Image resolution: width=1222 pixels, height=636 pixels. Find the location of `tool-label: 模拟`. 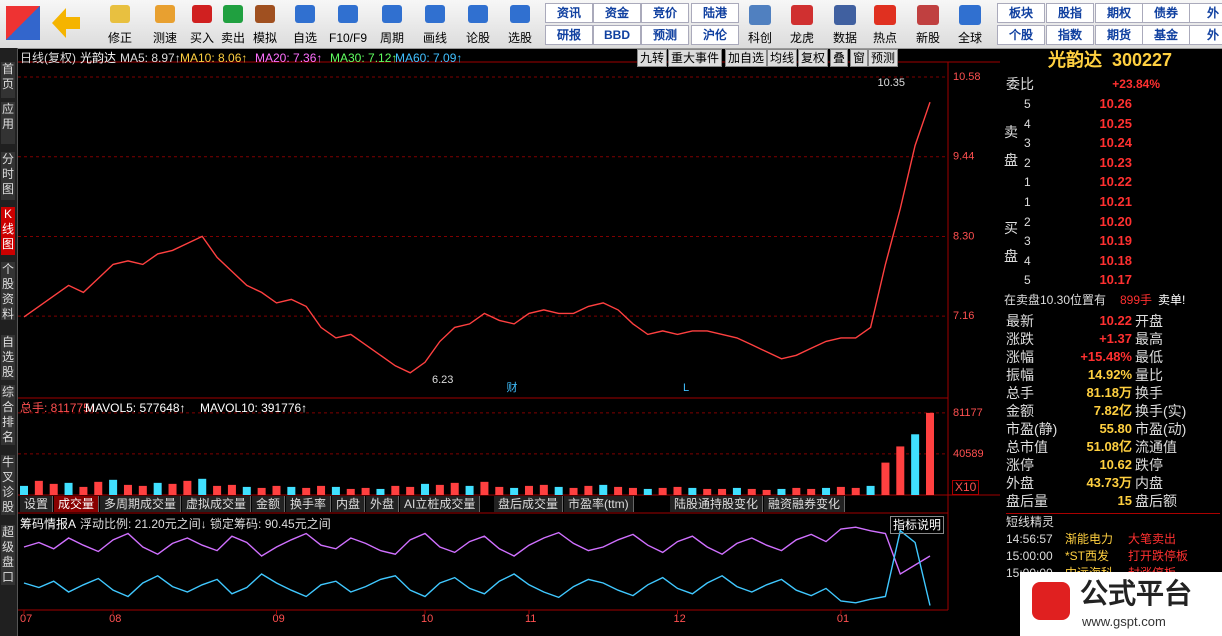

tool-label: 模拟 is located at coordinates (264, 38).